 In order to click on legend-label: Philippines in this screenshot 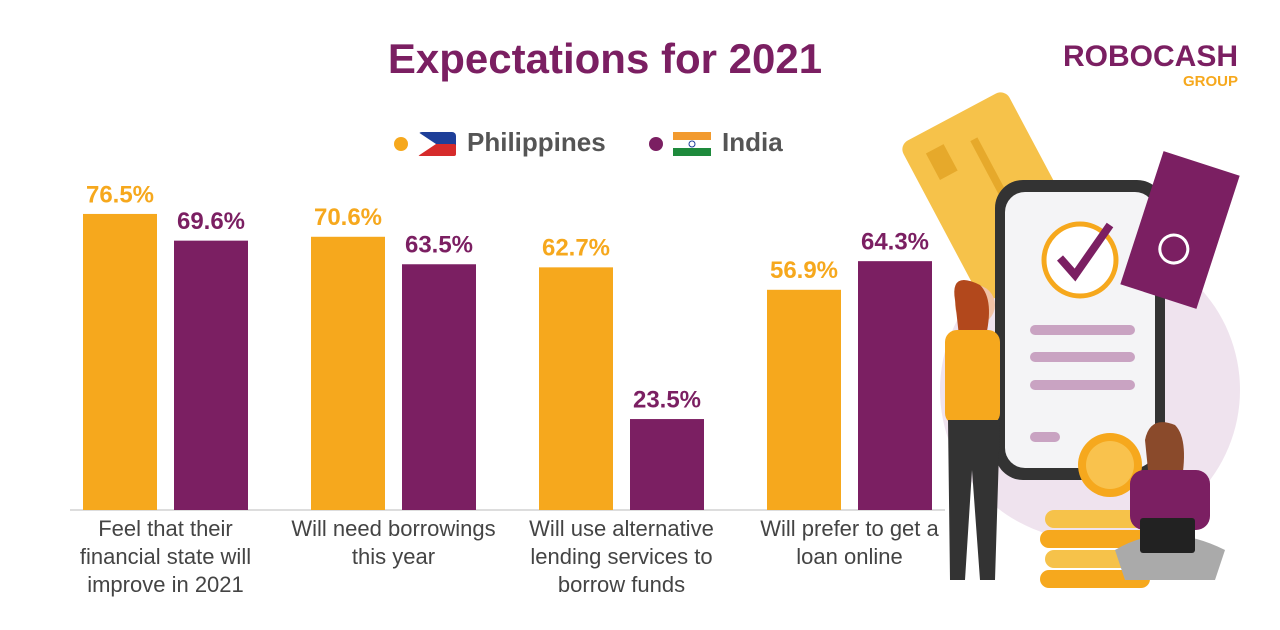, I will do `click(536, 142)`.